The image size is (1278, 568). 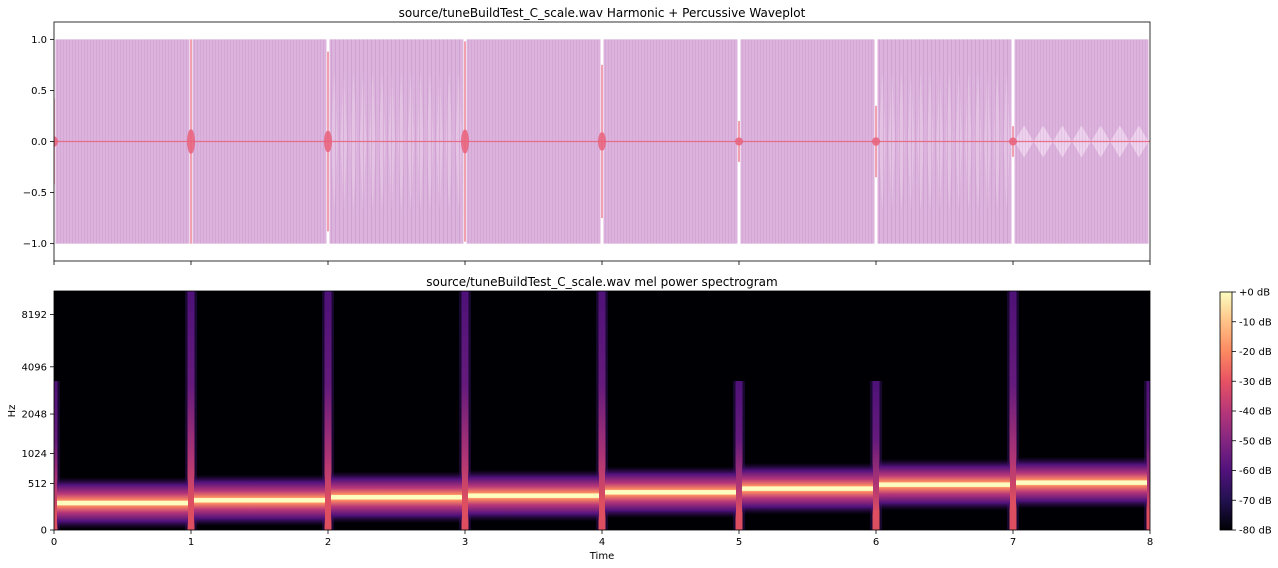 I want to click on colorbar-tick-label: -30 dB, so click(x=1255, y=382).